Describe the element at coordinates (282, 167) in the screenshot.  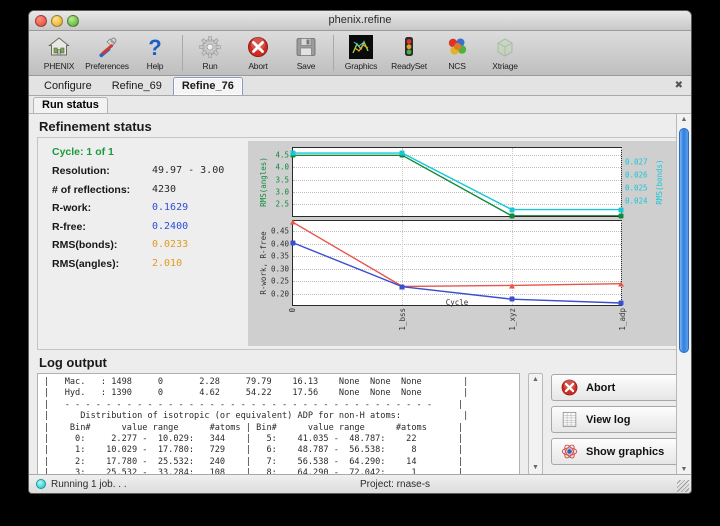
I see `chart-ytick-left: 4.0` at that location.